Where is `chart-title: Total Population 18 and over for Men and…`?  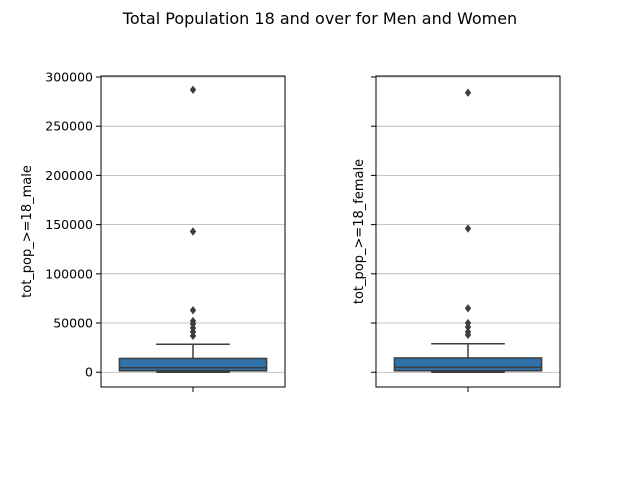
chart-title: Total Population 18 and over for Men and… is located at coordinates (319, 18).